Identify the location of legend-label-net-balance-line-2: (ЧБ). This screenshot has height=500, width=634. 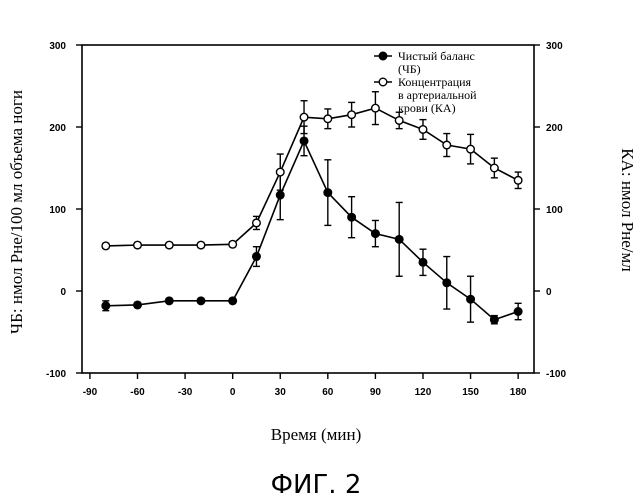
(409, 69).